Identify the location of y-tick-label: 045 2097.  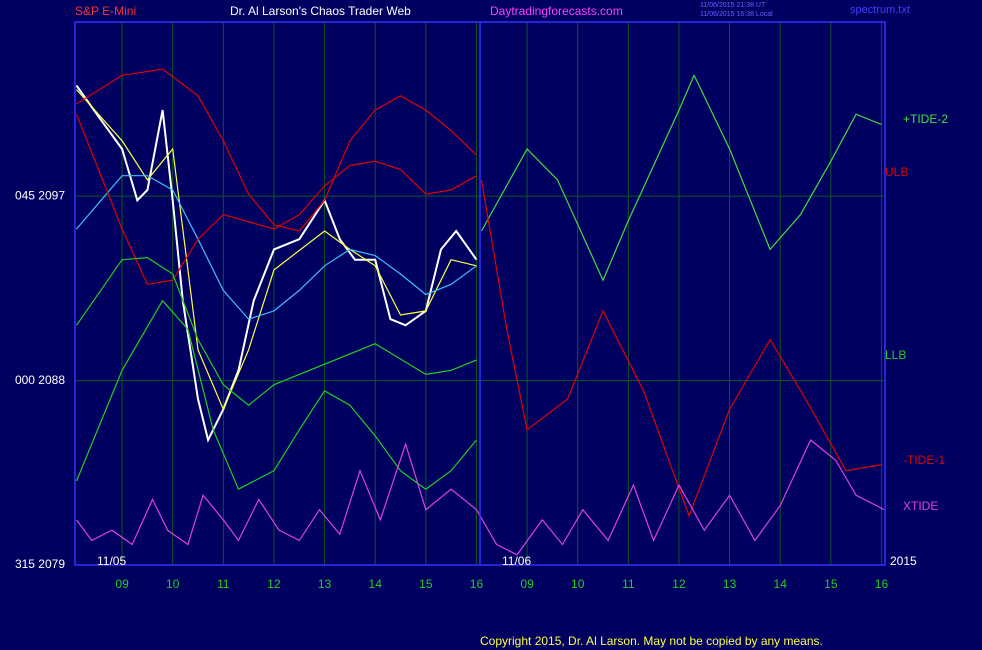
(40, 195).